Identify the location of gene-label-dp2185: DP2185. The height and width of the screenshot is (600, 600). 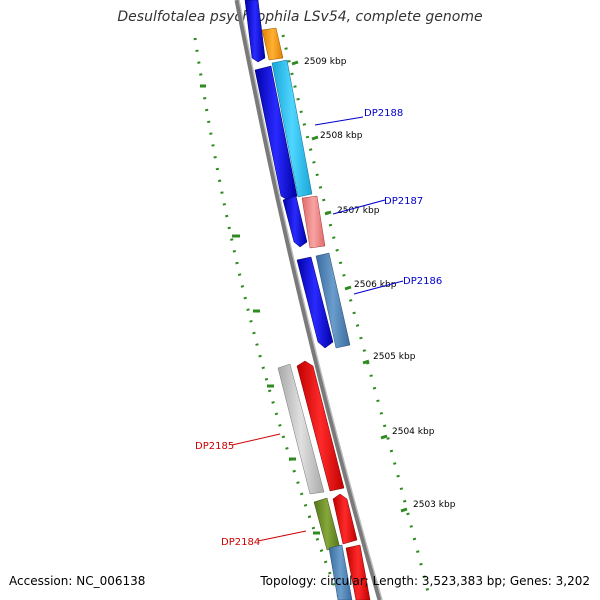
(214, 446).